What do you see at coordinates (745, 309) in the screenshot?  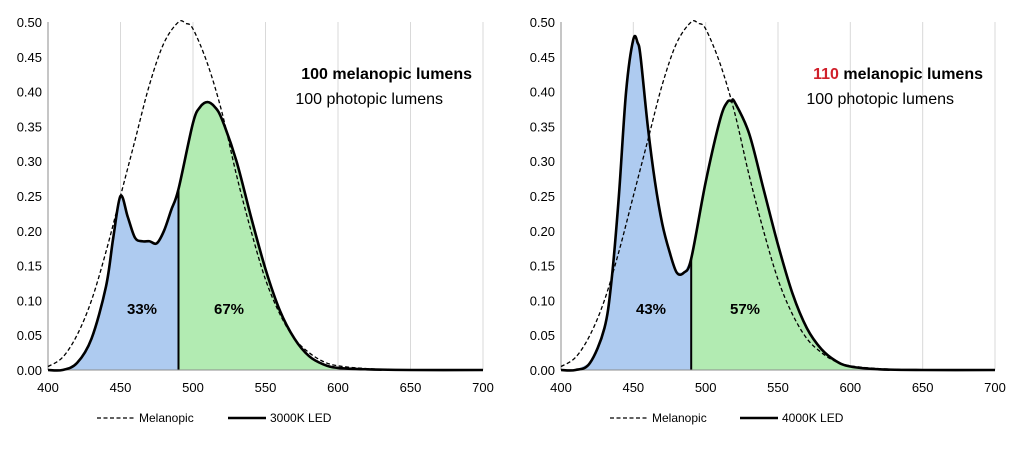 I see `pct-label-long: 57%` at bounding box center [745, 309].